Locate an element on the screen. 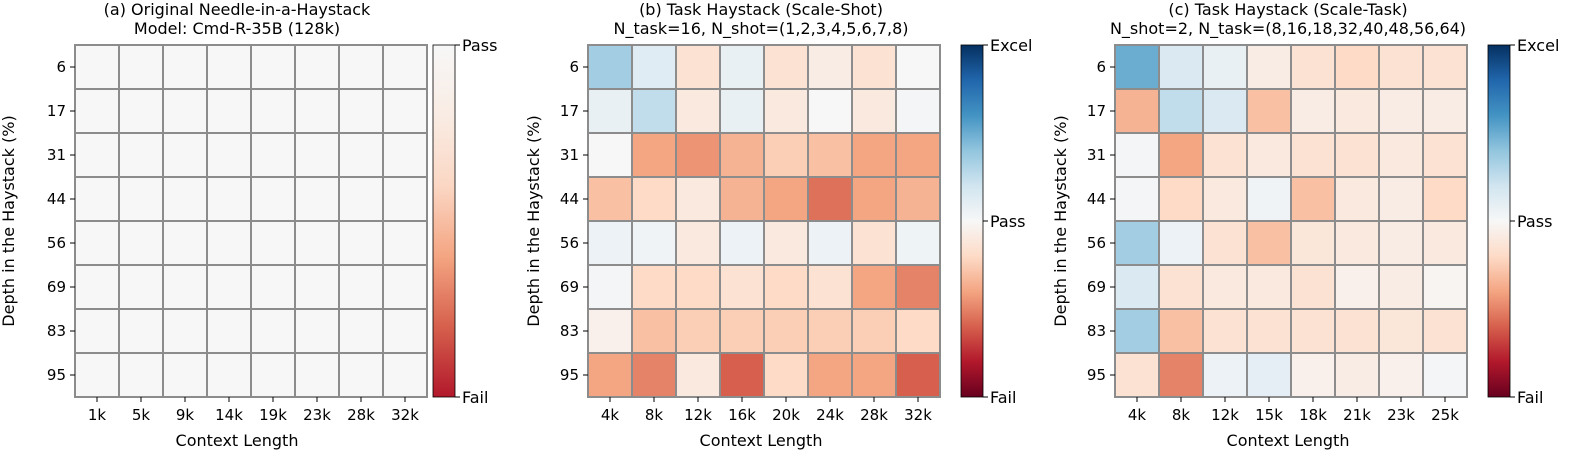 The image size is (1578, 455). panel-a-cell-r6-c0 is located at coordinates (97, 331).